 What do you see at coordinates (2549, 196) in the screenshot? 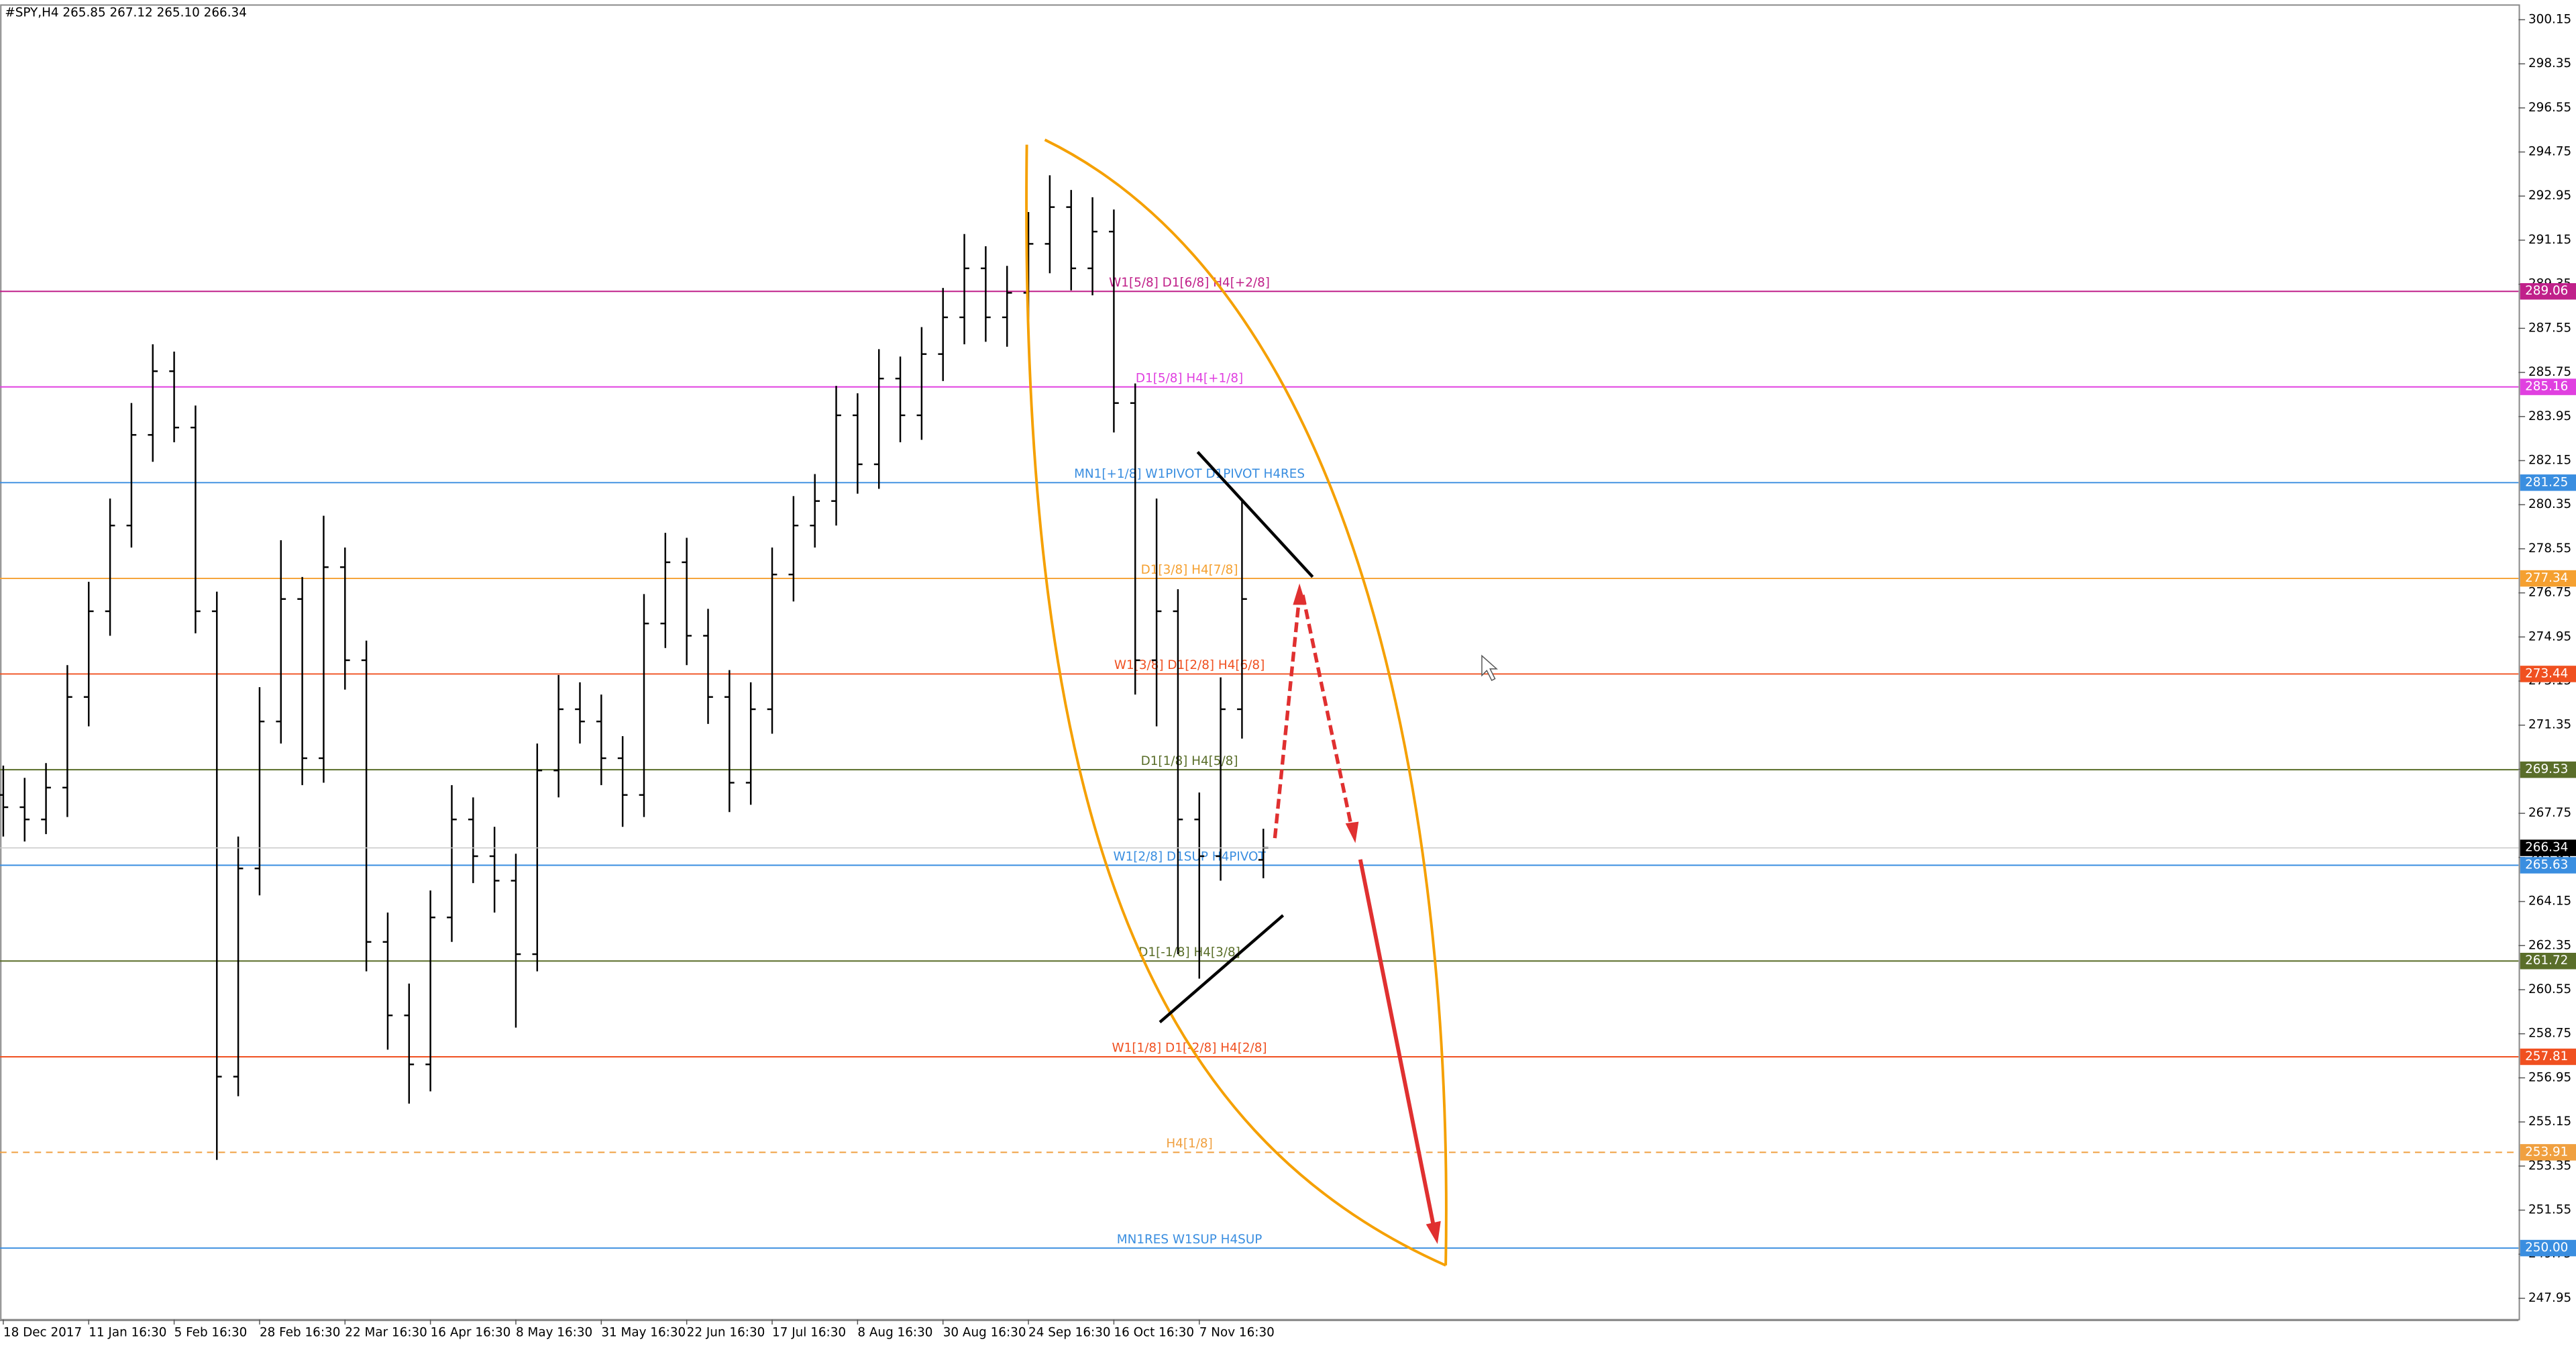
I see `y-tick-label: 292.95` at bounding box center [2549, 196].